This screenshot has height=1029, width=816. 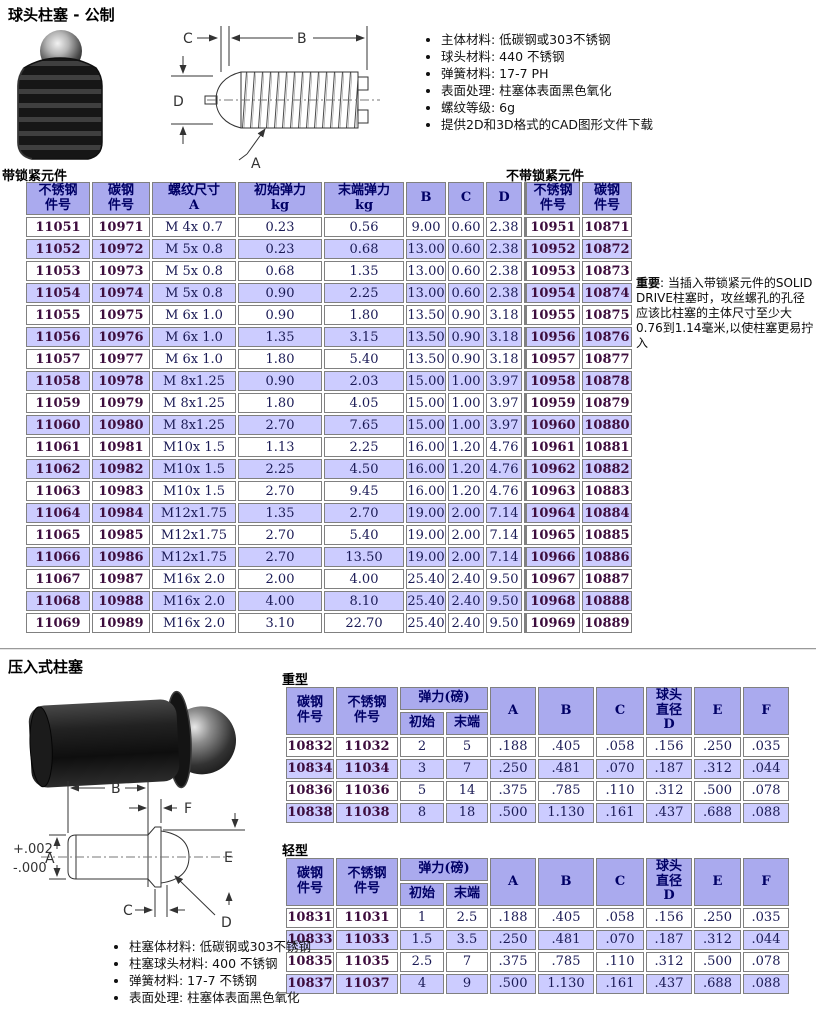 What do you see at coordinates (426, 447) in the screenshot?
I see `table-cell: 16.00` at bounding box center [426, 447].